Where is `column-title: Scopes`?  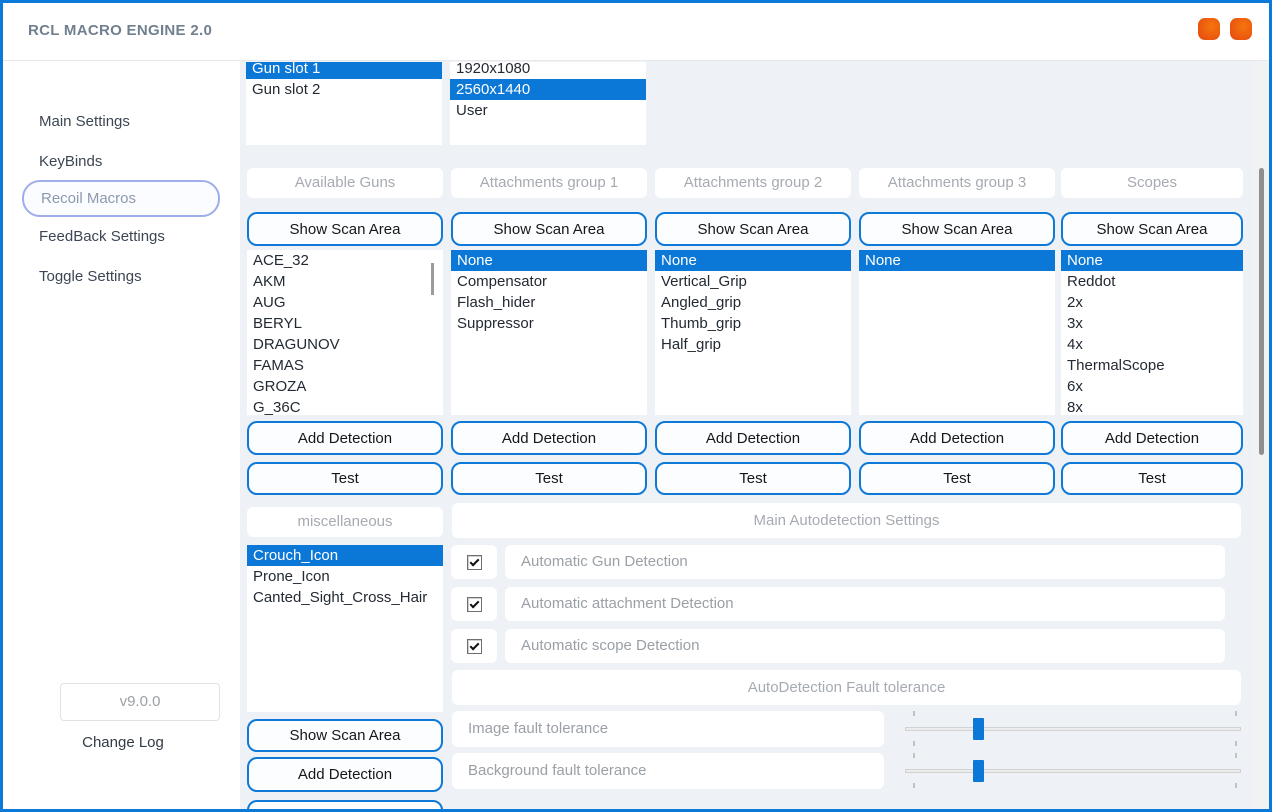 column-title: Scopes is located at coordinates (1152, 183).